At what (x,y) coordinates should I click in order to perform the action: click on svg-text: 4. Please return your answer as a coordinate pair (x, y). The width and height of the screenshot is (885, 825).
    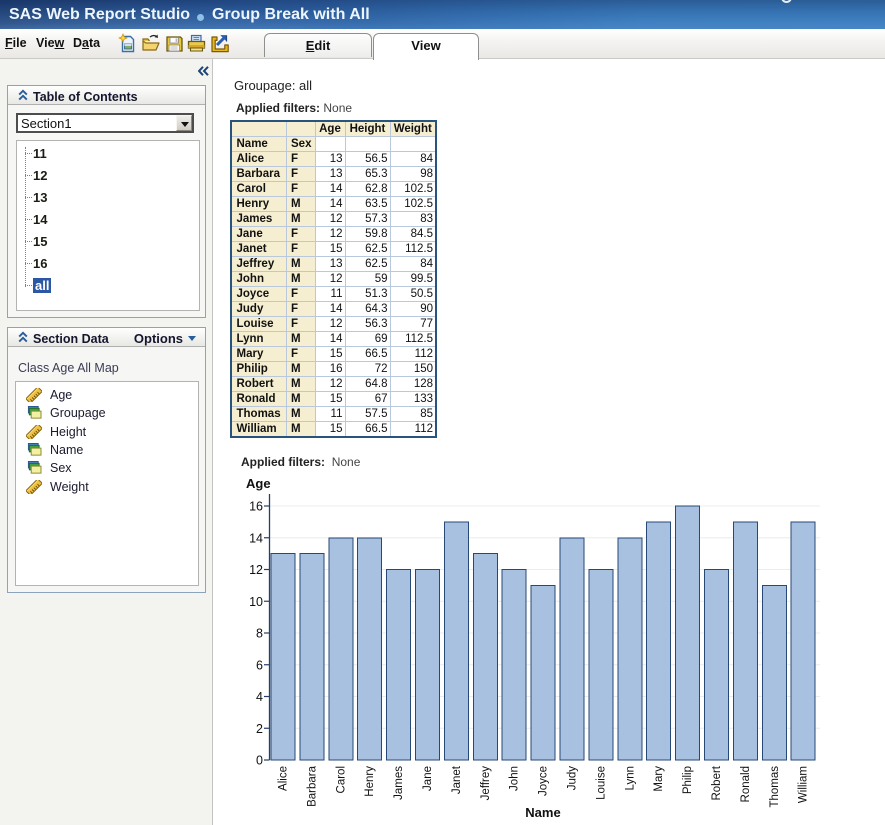
    Looking at the image, I should click on (259, 697).